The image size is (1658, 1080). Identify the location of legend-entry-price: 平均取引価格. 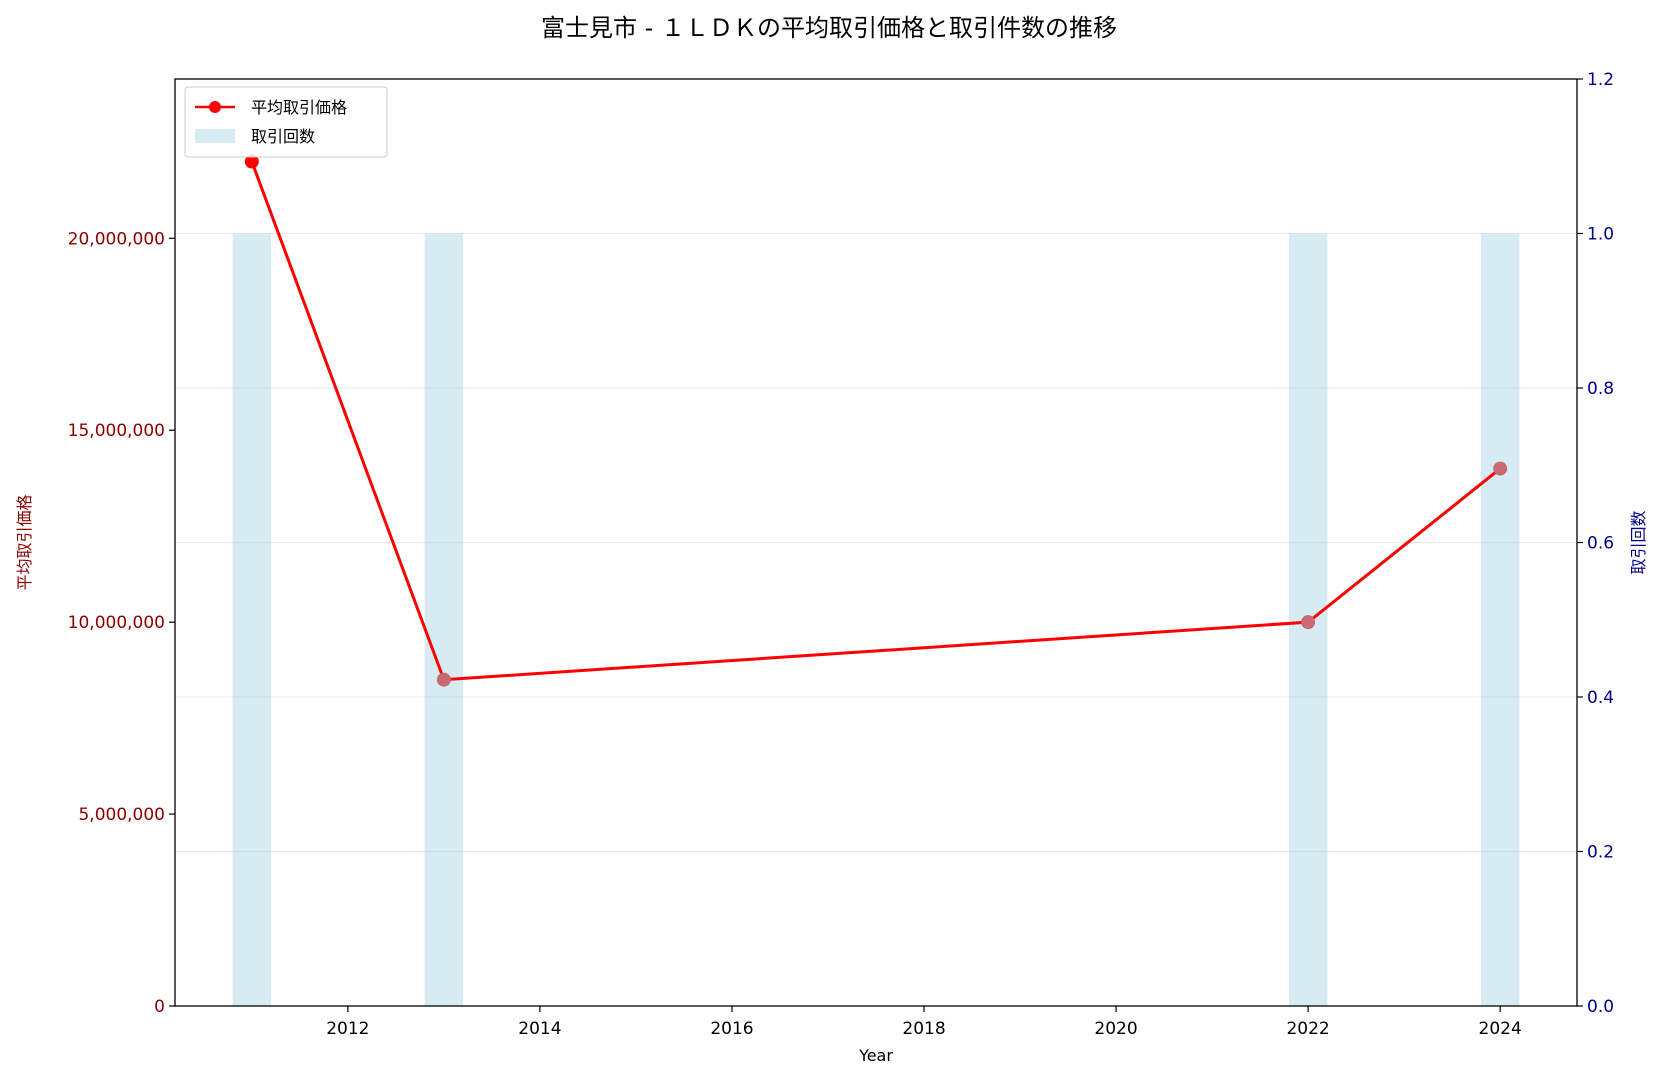
(299, 107).